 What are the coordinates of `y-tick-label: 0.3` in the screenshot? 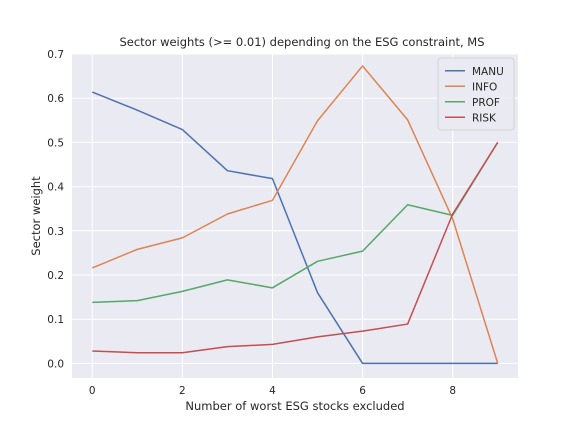 It's located at (55, 232).